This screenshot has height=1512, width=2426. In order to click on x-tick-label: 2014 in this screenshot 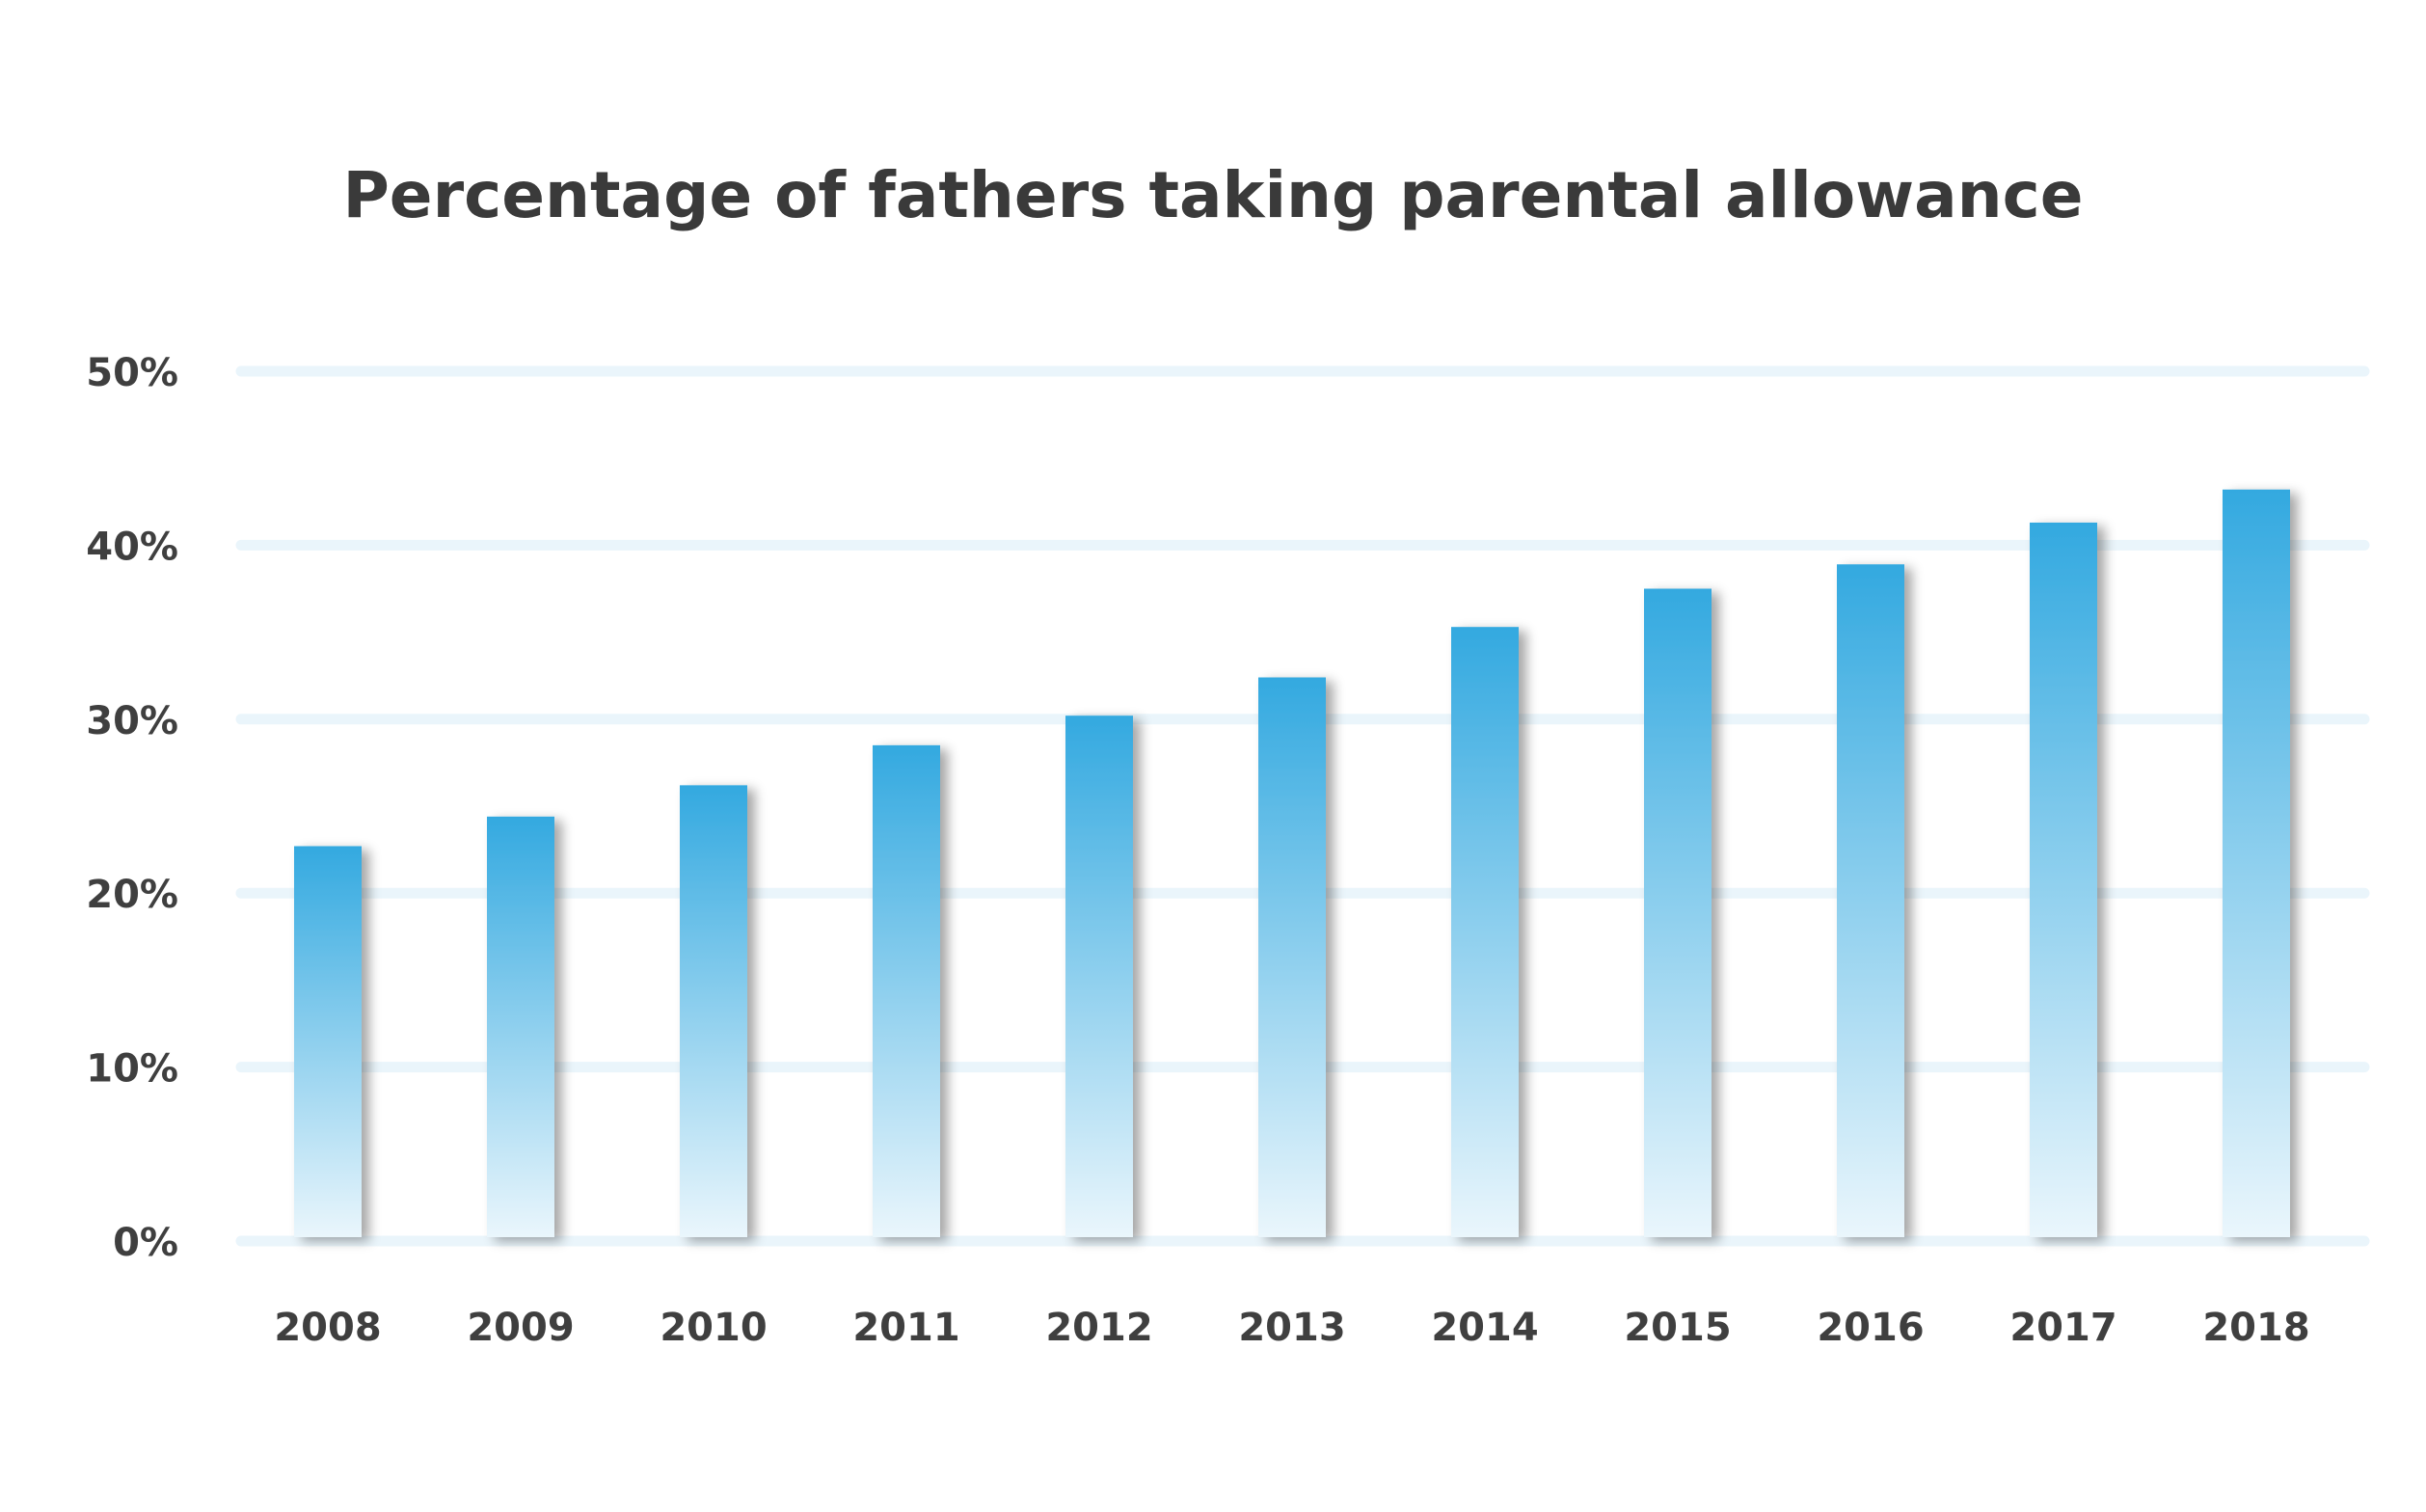, I will do `click(1484, 1328)`.